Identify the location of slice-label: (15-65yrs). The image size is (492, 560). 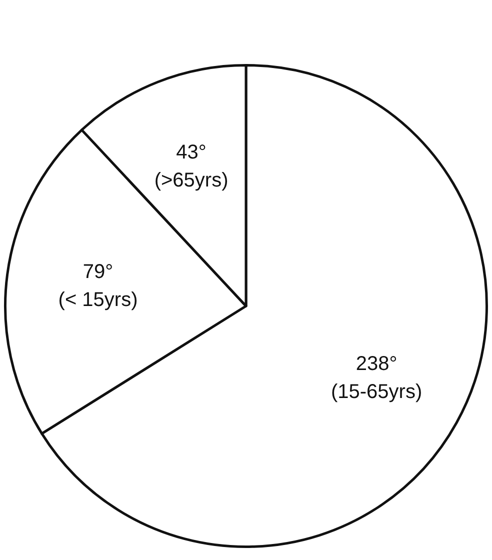
(376, 391).